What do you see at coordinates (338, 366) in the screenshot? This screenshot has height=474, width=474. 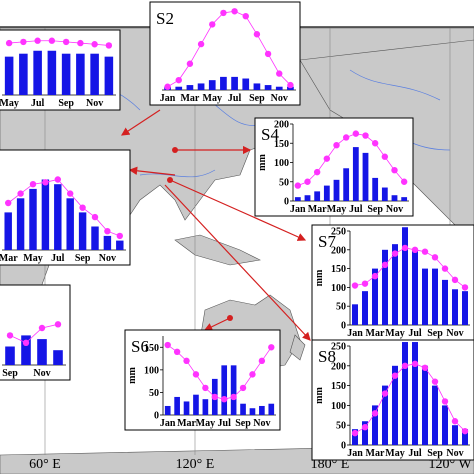 I see `y-tick-label: 200` at bounding box center [338, 366].